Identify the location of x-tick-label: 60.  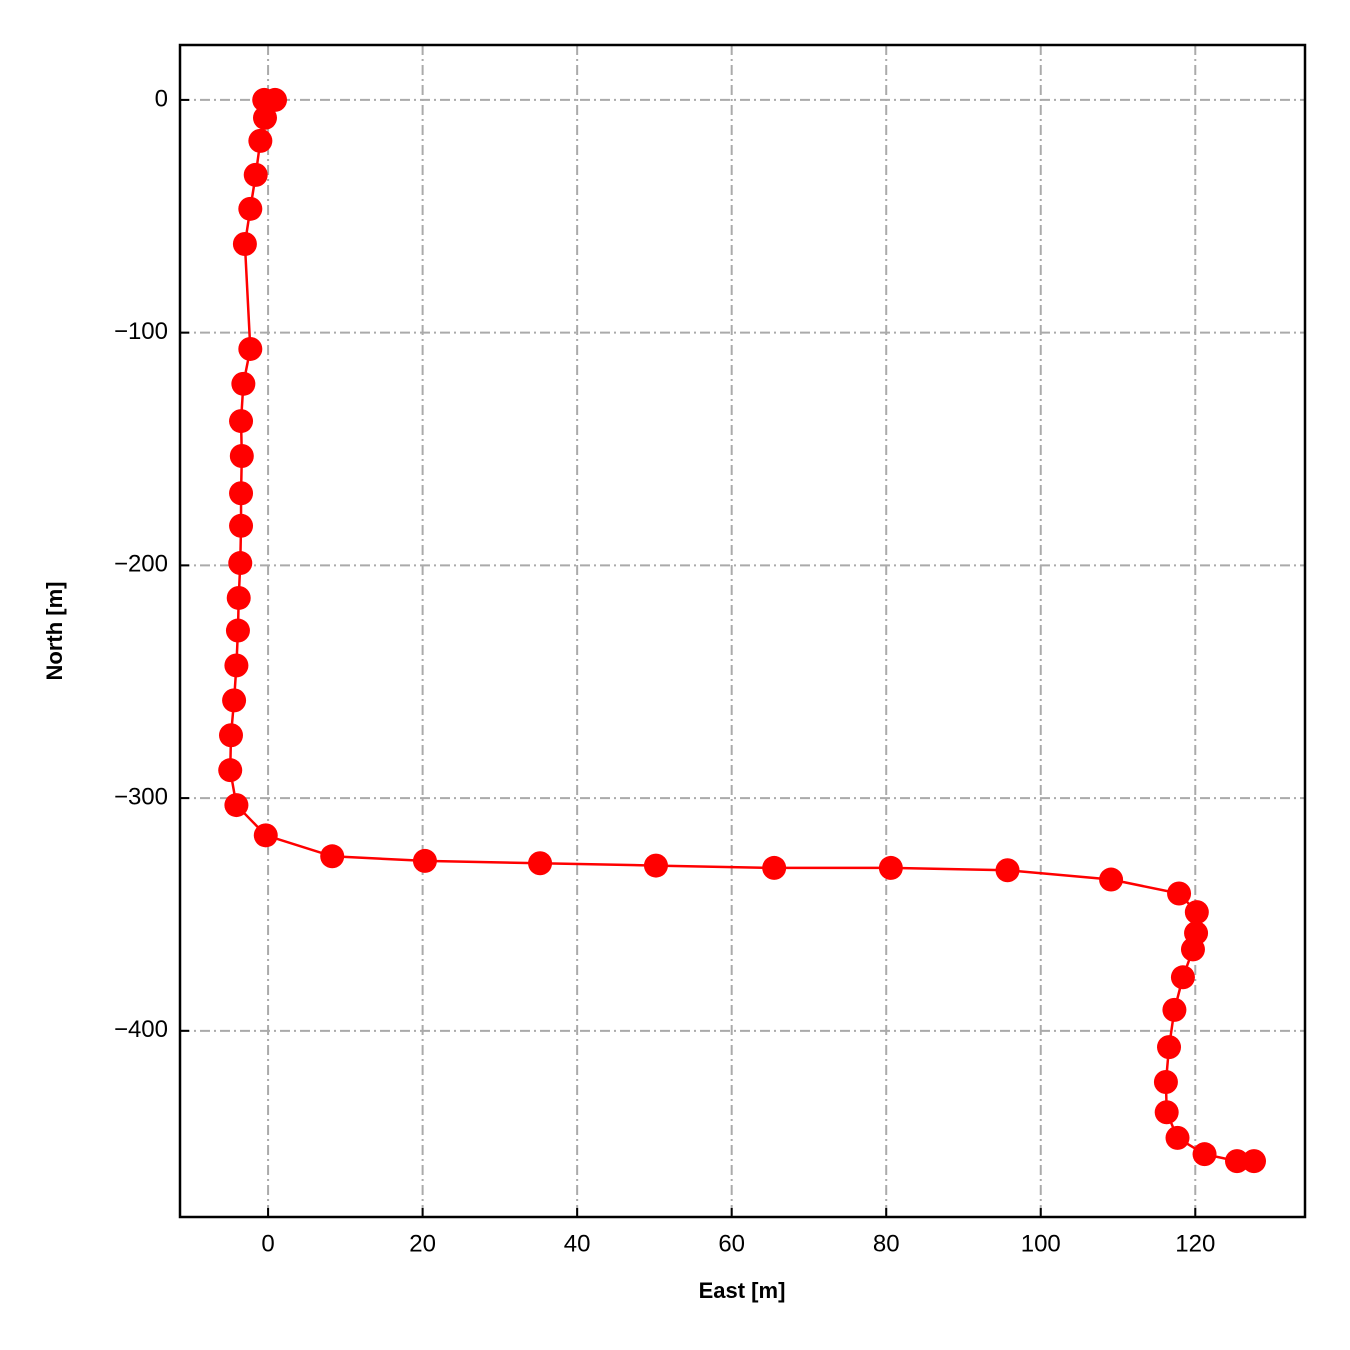
(731, 1243).